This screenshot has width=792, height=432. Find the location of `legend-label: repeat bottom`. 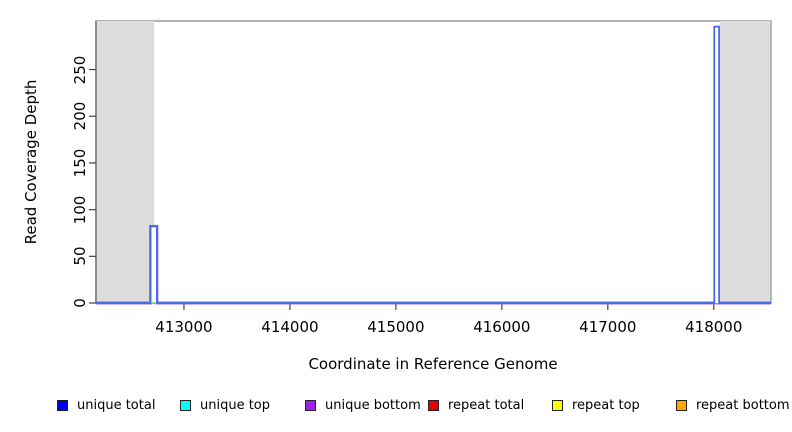

legend-label: repeat bottom is located at coordinates (743, 405).